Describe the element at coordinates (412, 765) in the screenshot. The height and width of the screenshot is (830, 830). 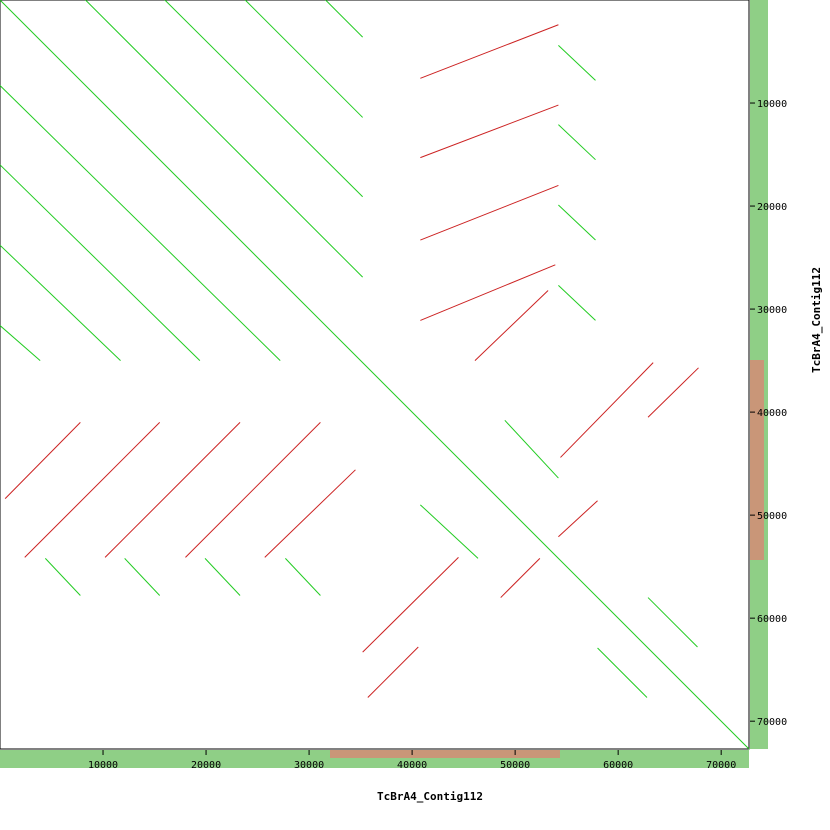
I see `x-tick-label: 40000` at that location.